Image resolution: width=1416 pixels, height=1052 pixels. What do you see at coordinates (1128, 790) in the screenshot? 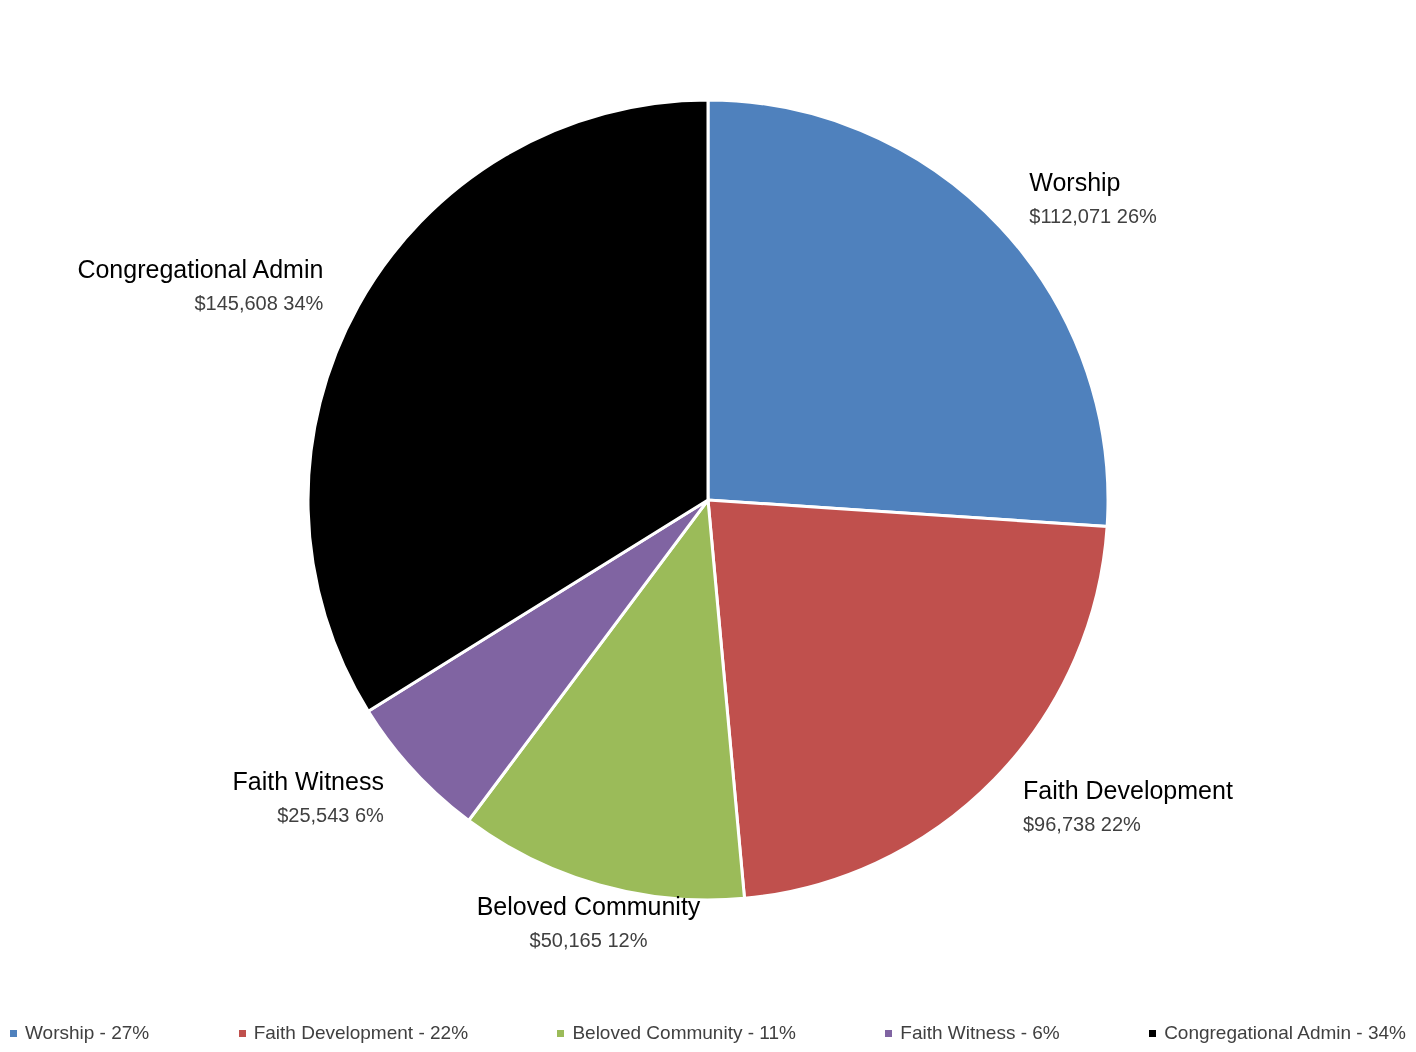
I see `slice-label: Faith Development` at bounding box center [1128, 790].